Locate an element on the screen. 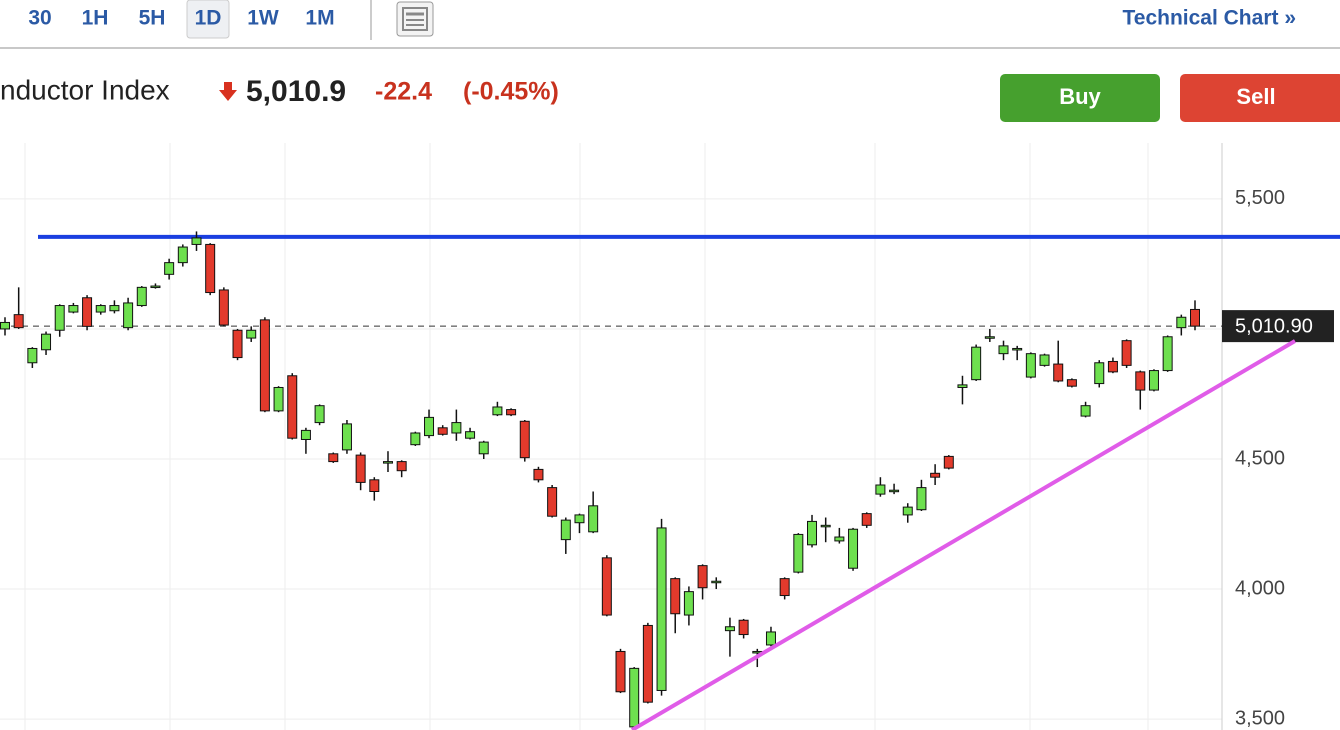 This screenshot has width=1340, height=730. layout-icon is located at coordinates (415, 19).